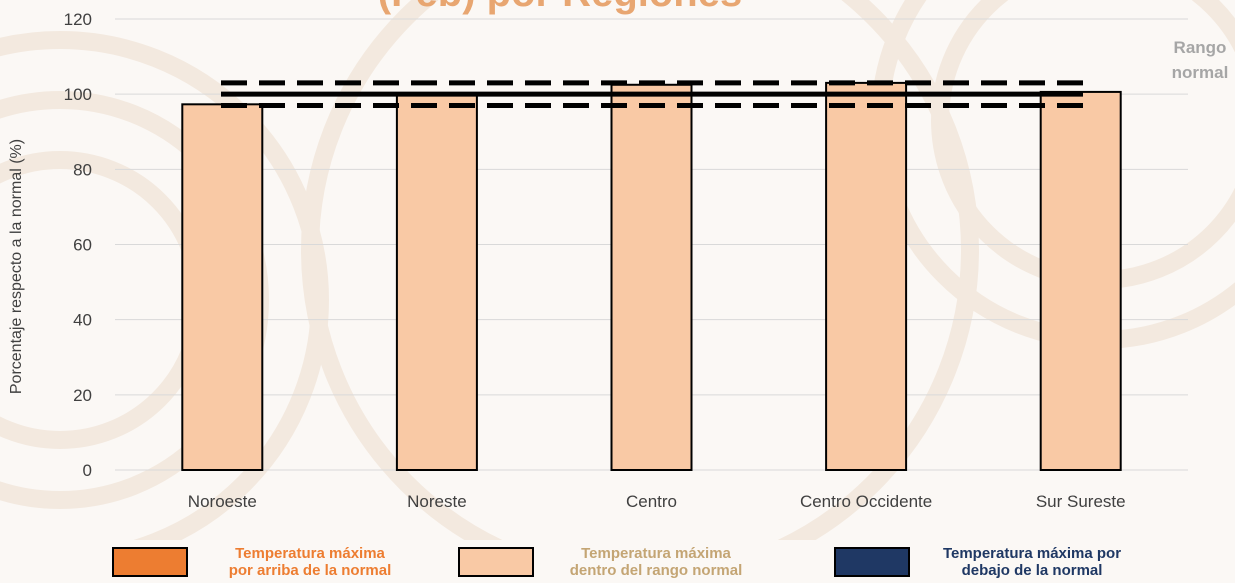  Describe the element at coordinates (1200, 47) in the screenshot. I see `range-label-line1: Rango` at that location.